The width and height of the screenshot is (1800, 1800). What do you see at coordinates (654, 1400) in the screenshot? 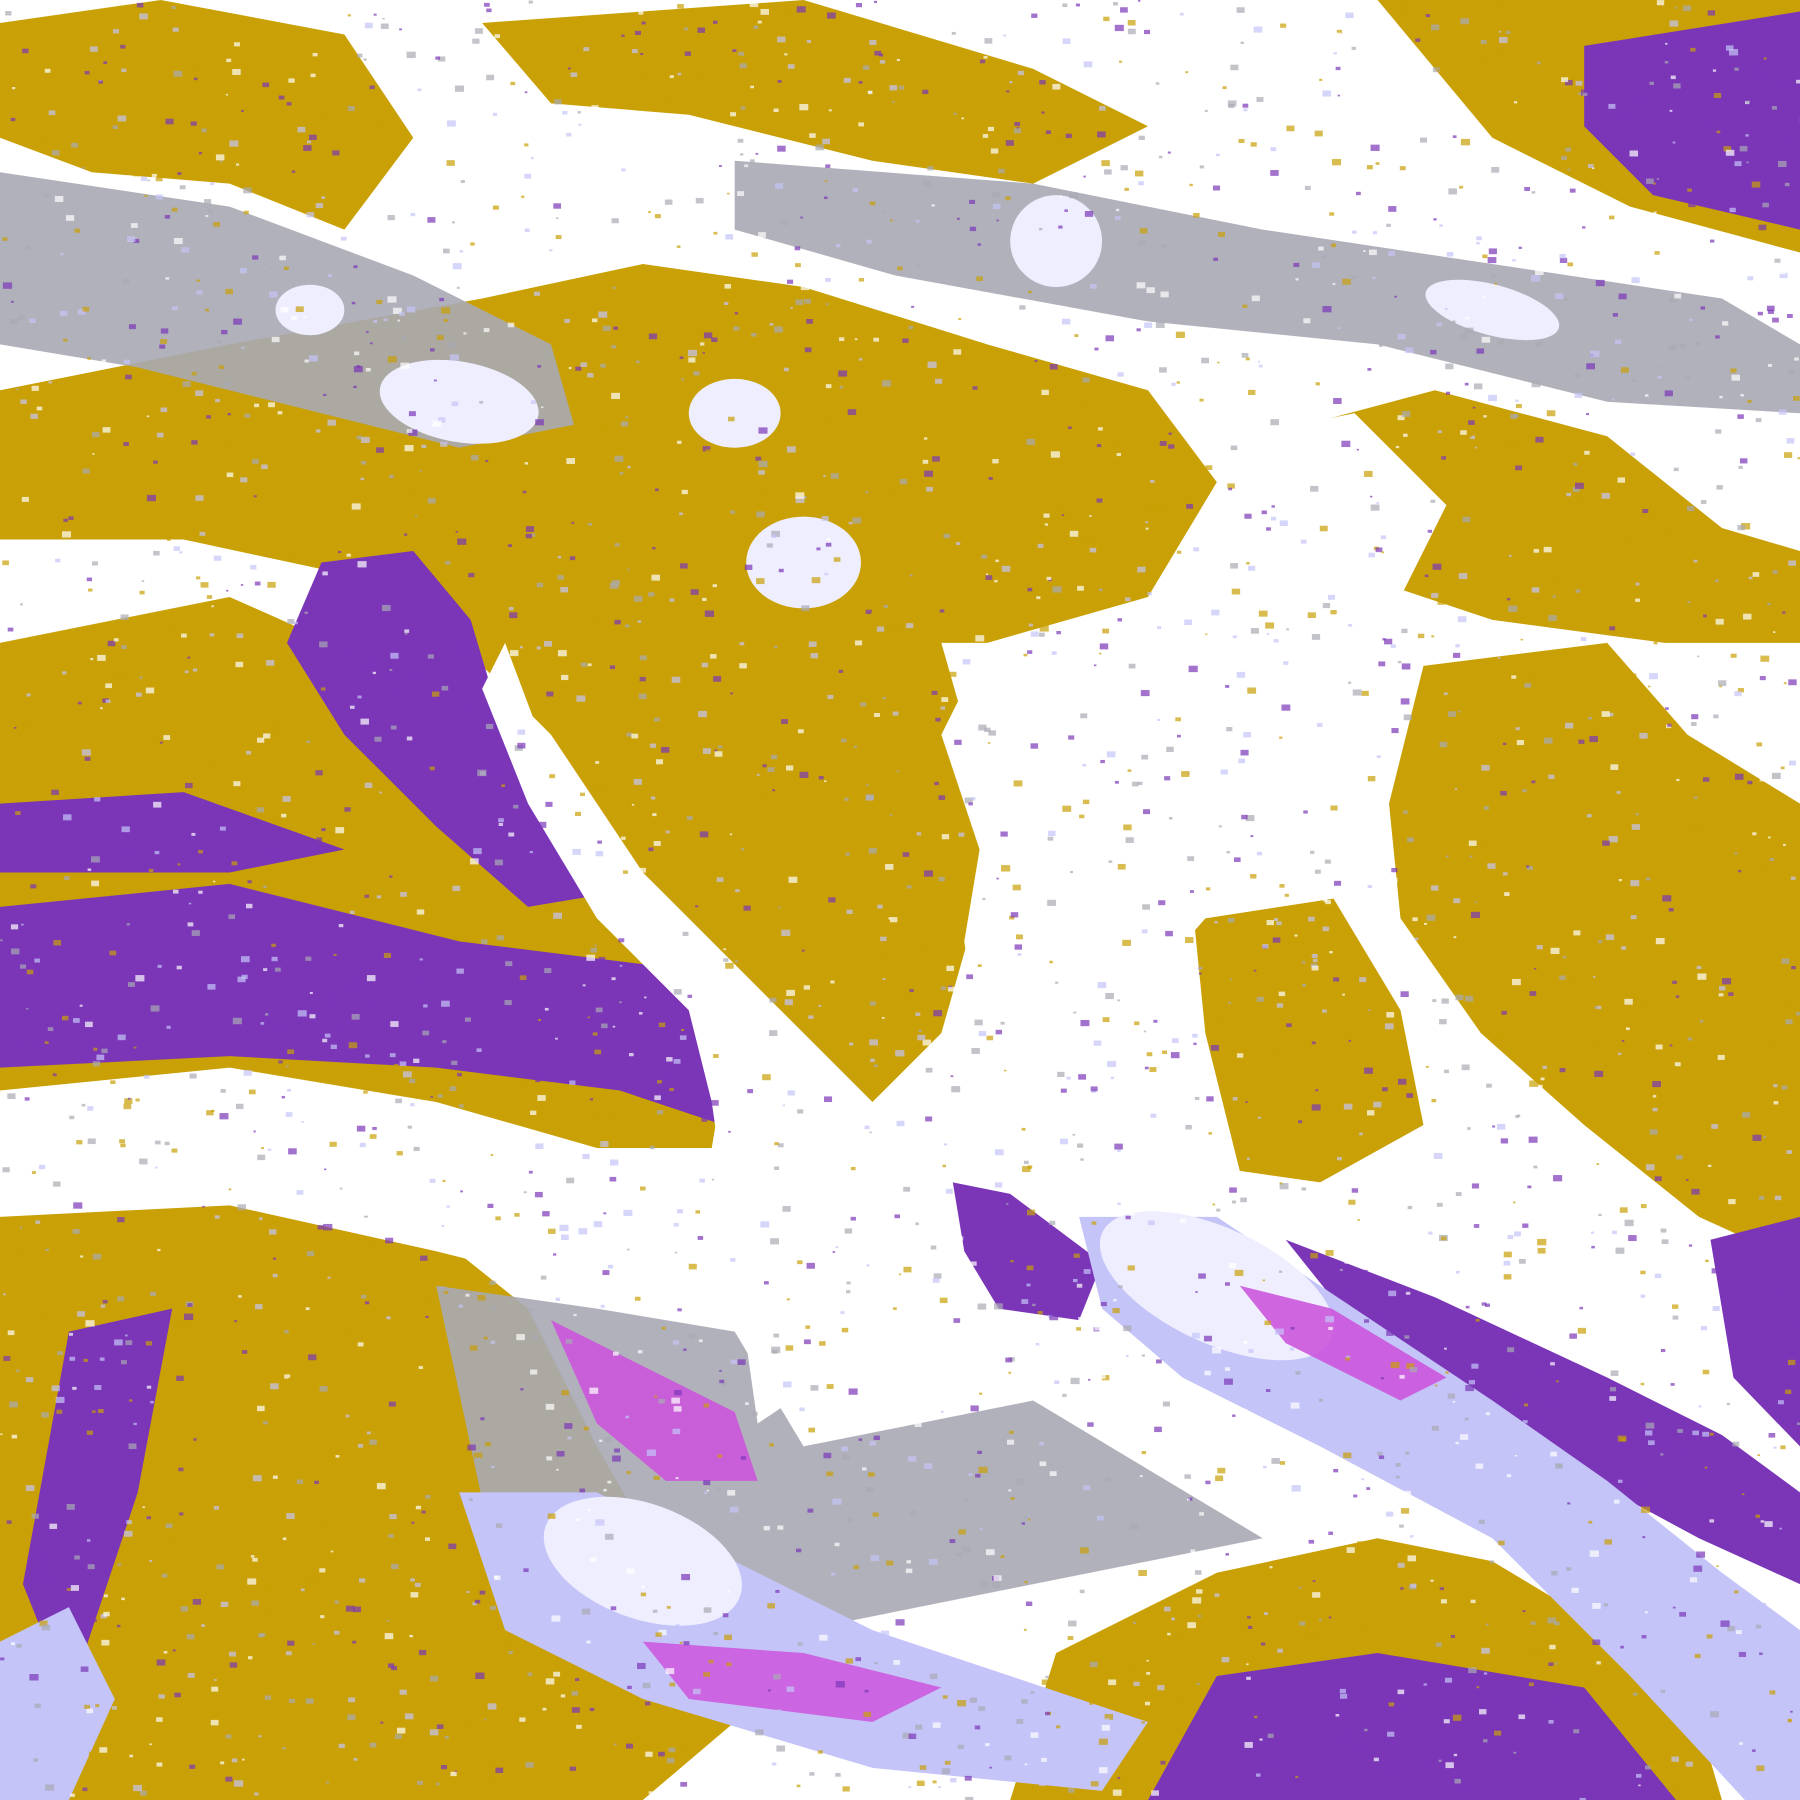
I see `magenta-cloud` at bounding box center [654, 1400].